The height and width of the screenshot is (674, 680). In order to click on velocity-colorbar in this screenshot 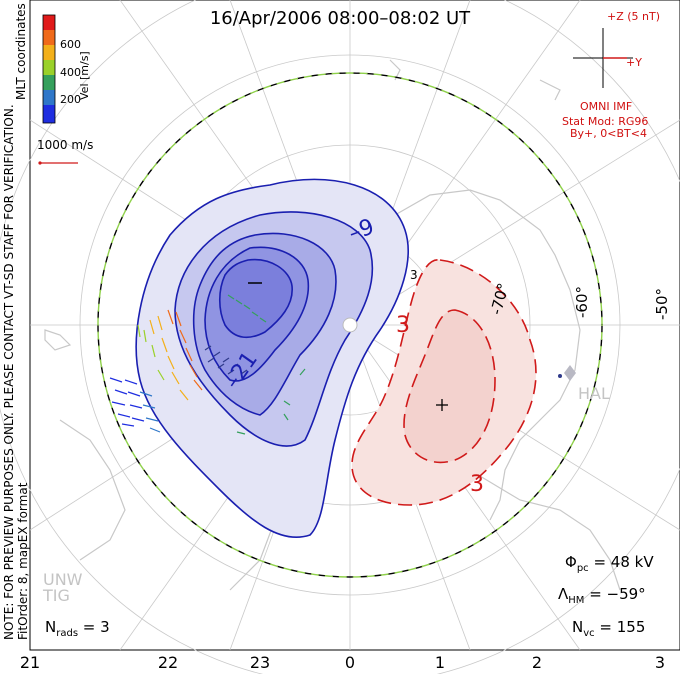, I will do `click(49, 69)`.